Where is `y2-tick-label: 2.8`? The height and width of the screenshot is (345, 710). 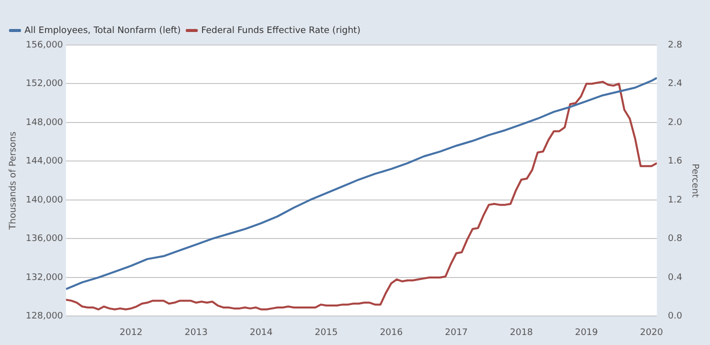 y2-tick-label: 2.8 is located at coordinates (675, 45).